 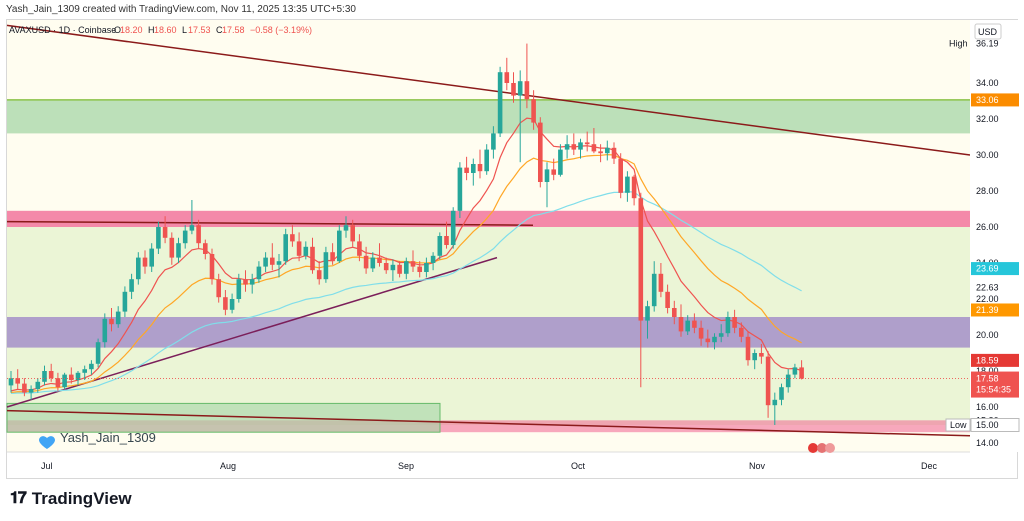 What do you see at coordinates (995, 100) in the screenshot?
I see `zone-top-badge-bg` at bounding box center [995, 100].